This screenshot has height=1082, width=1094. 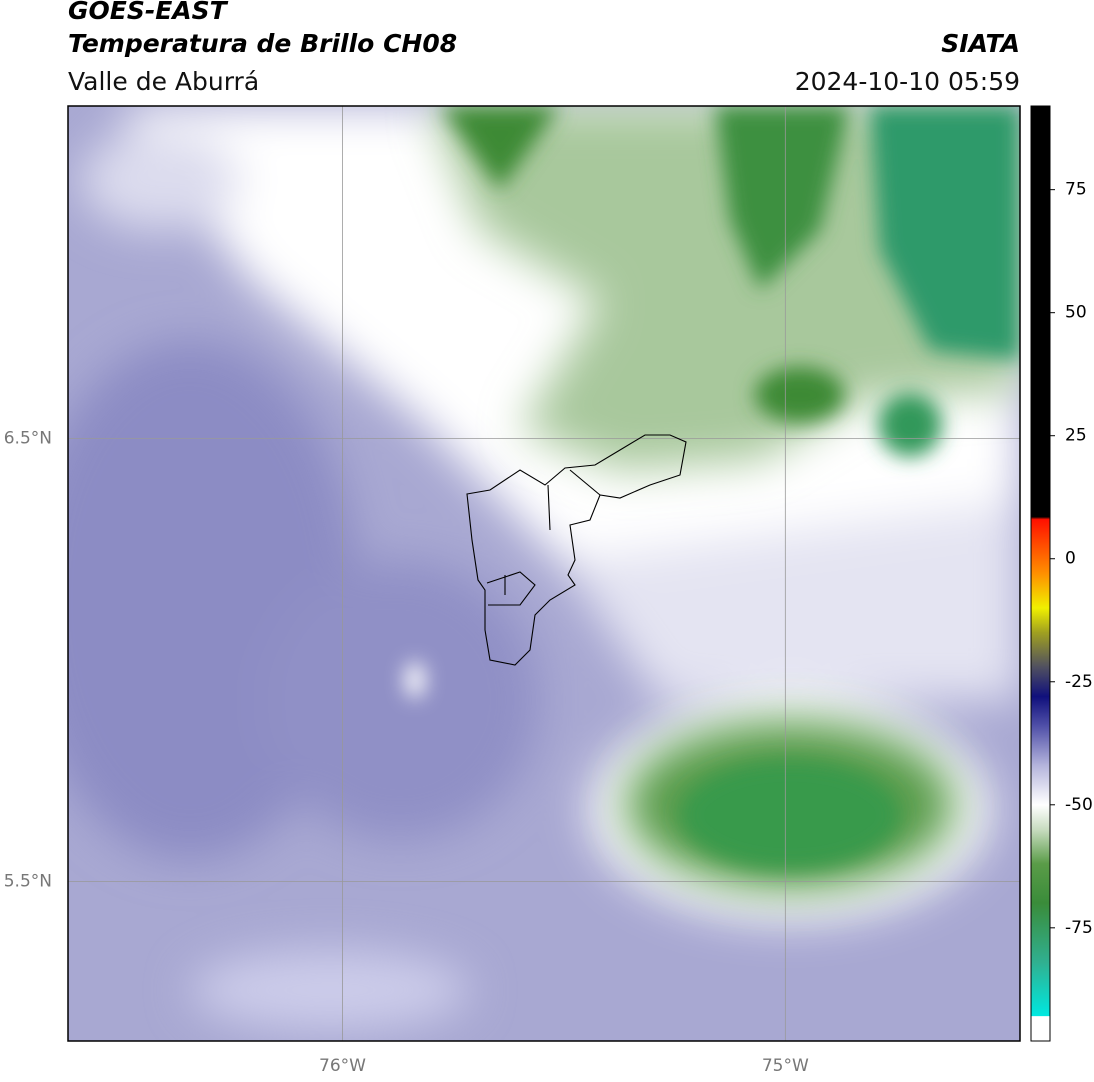 I want to click on colorbar, so click(x=1040, y=573).